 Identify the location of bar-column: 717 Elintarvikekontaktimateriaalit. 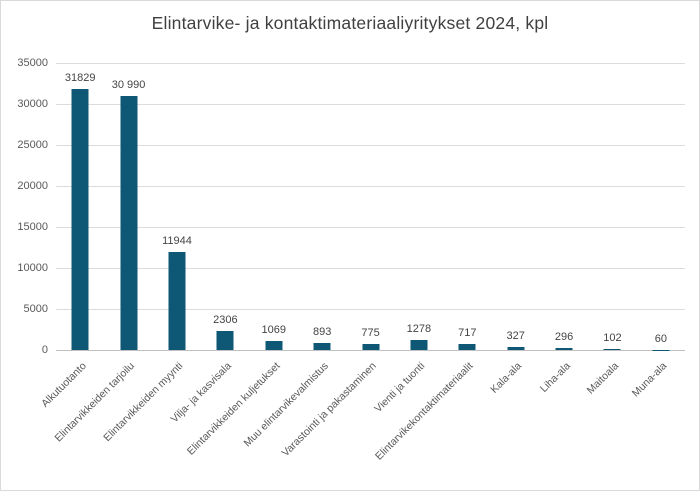
(432, 262).